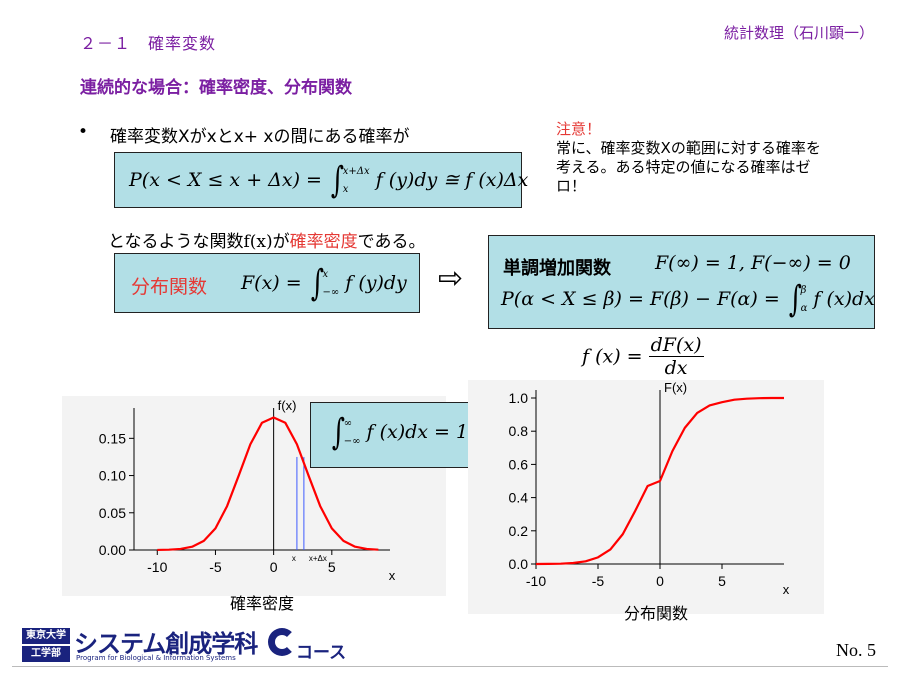  Describe the element at coordinates (112, 513) in the screenshot. I see `y-tick-label: 0.05` at that location.